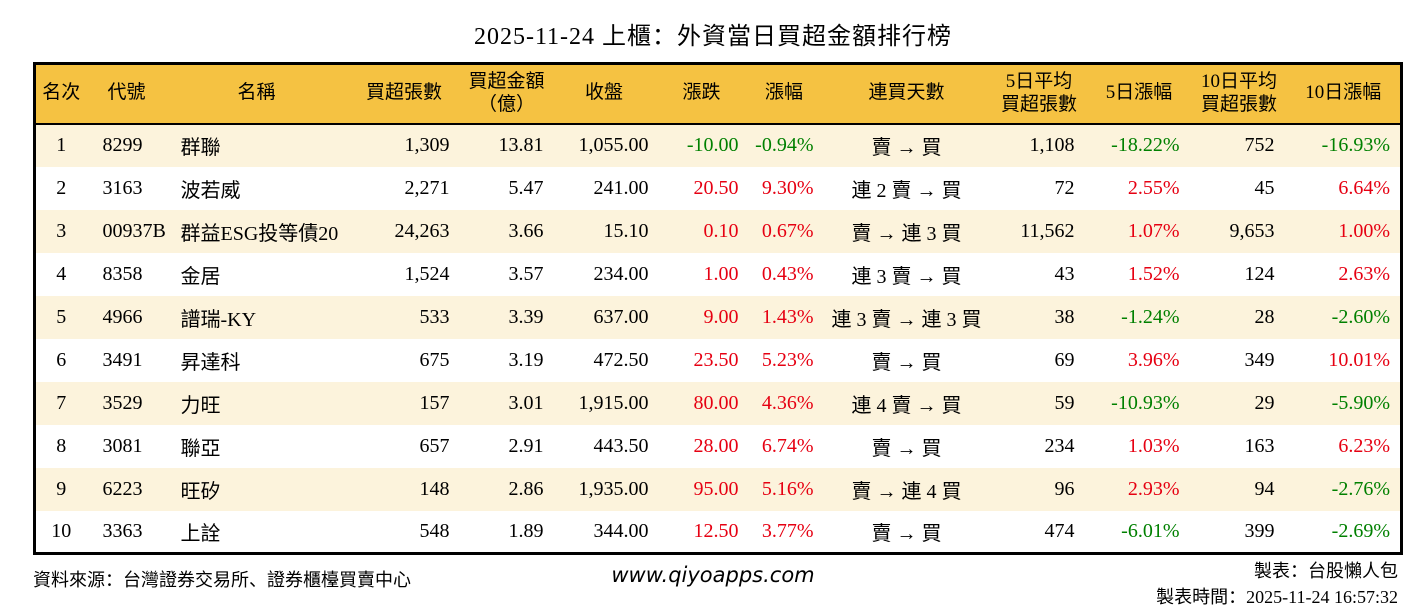  What do you see at coordinates (1364, 230) in the screenshot?
I see `cell-pct10: 1.00%` at bounding box center [1364, 230].